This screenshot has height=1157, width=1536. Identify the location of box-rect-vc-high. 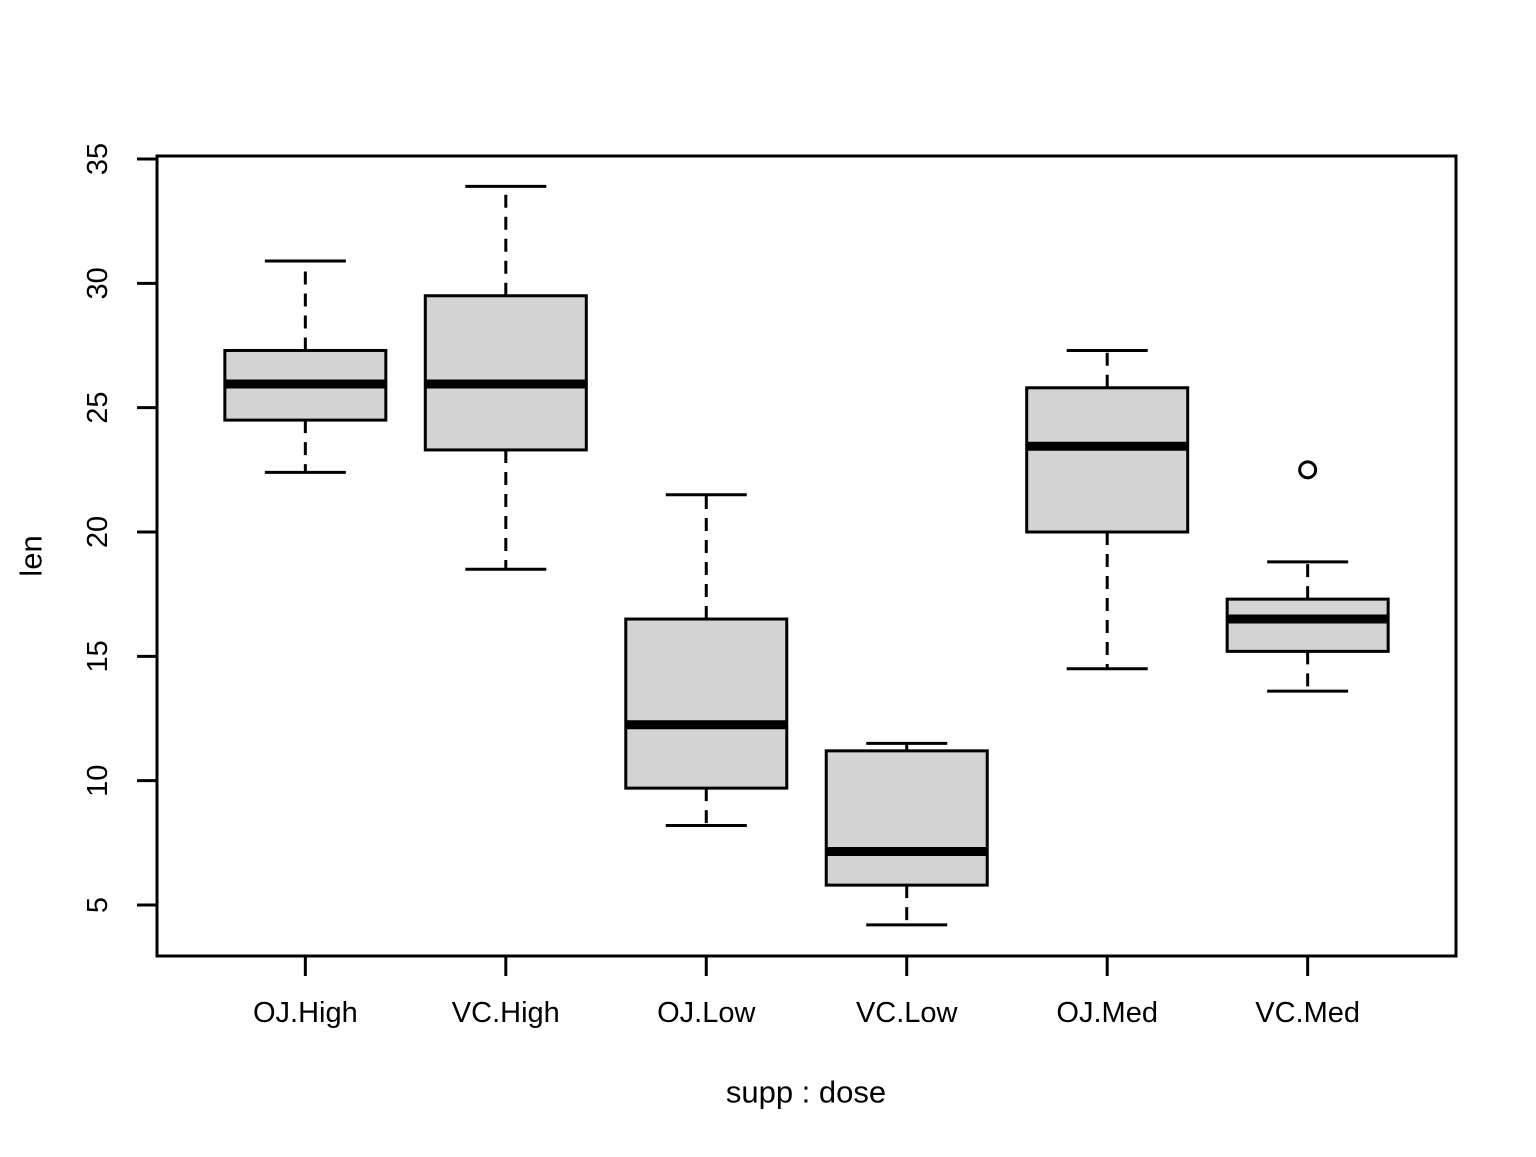
(505, 373).